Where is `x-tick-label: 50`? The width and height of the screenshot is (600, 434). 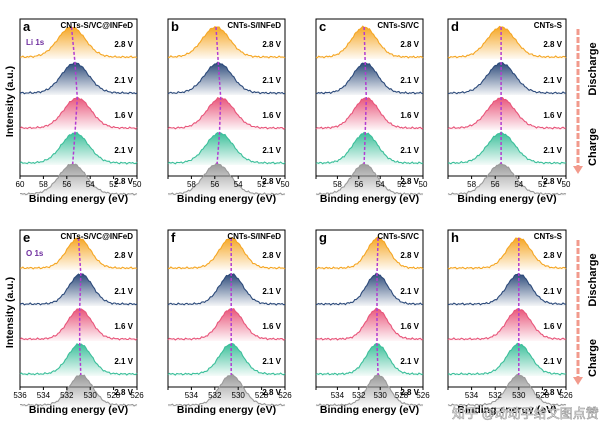
x-tick-label: 50 is located at coordinates (423, 184).